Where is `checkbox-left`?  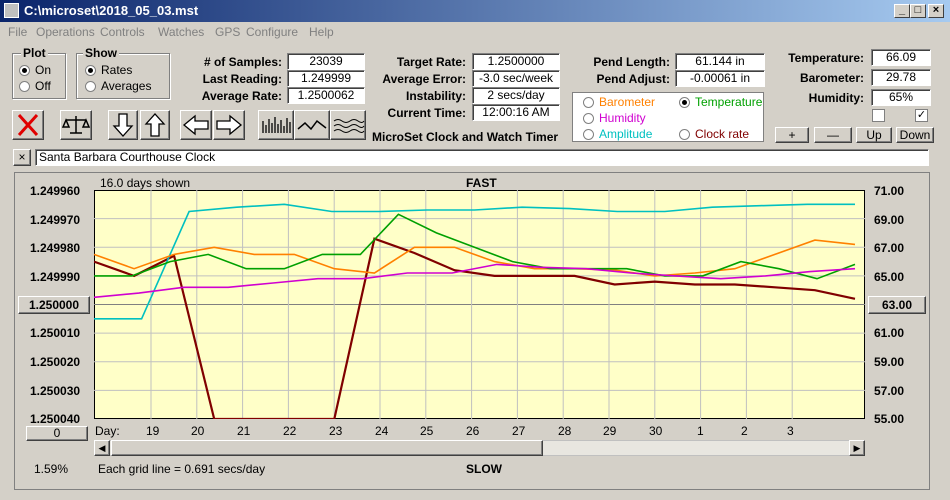
checkbox-left is located at coordinates (878, 115).